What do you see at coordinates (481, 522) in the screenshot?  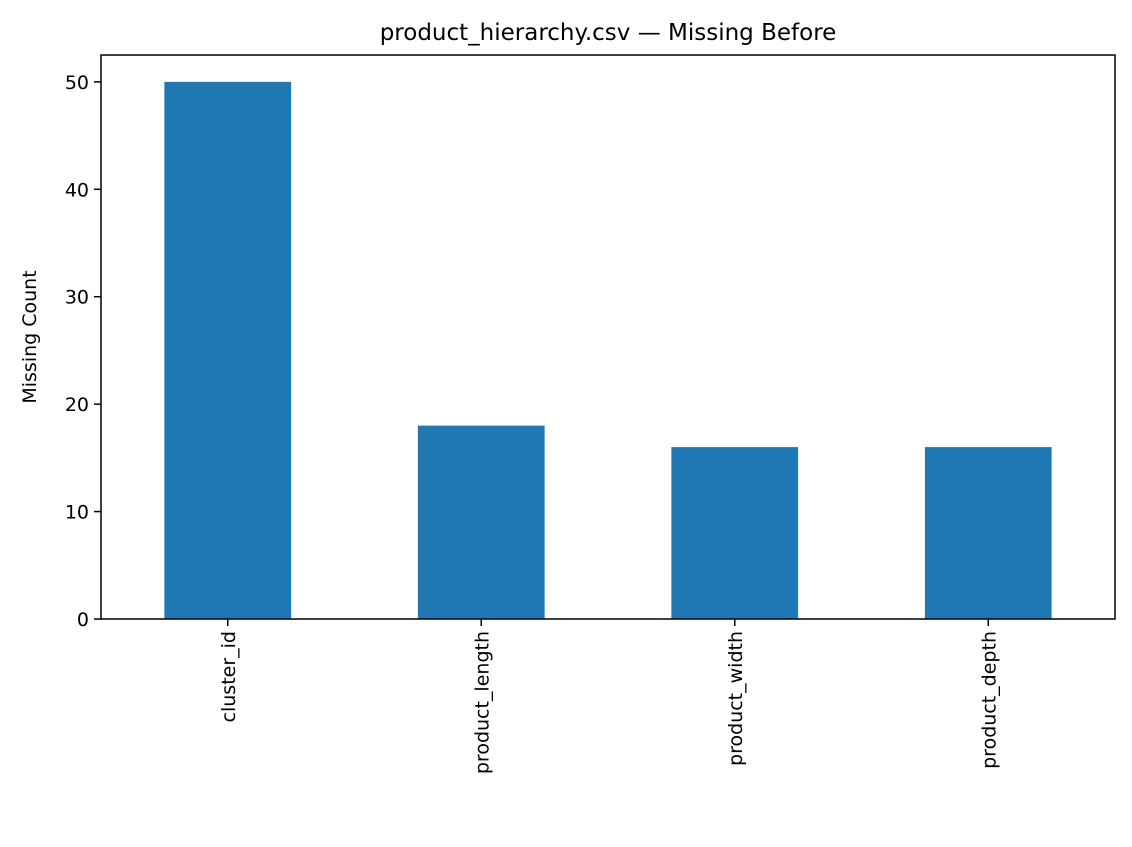 I see `bar-product_length` at bounding box center [481, 522].